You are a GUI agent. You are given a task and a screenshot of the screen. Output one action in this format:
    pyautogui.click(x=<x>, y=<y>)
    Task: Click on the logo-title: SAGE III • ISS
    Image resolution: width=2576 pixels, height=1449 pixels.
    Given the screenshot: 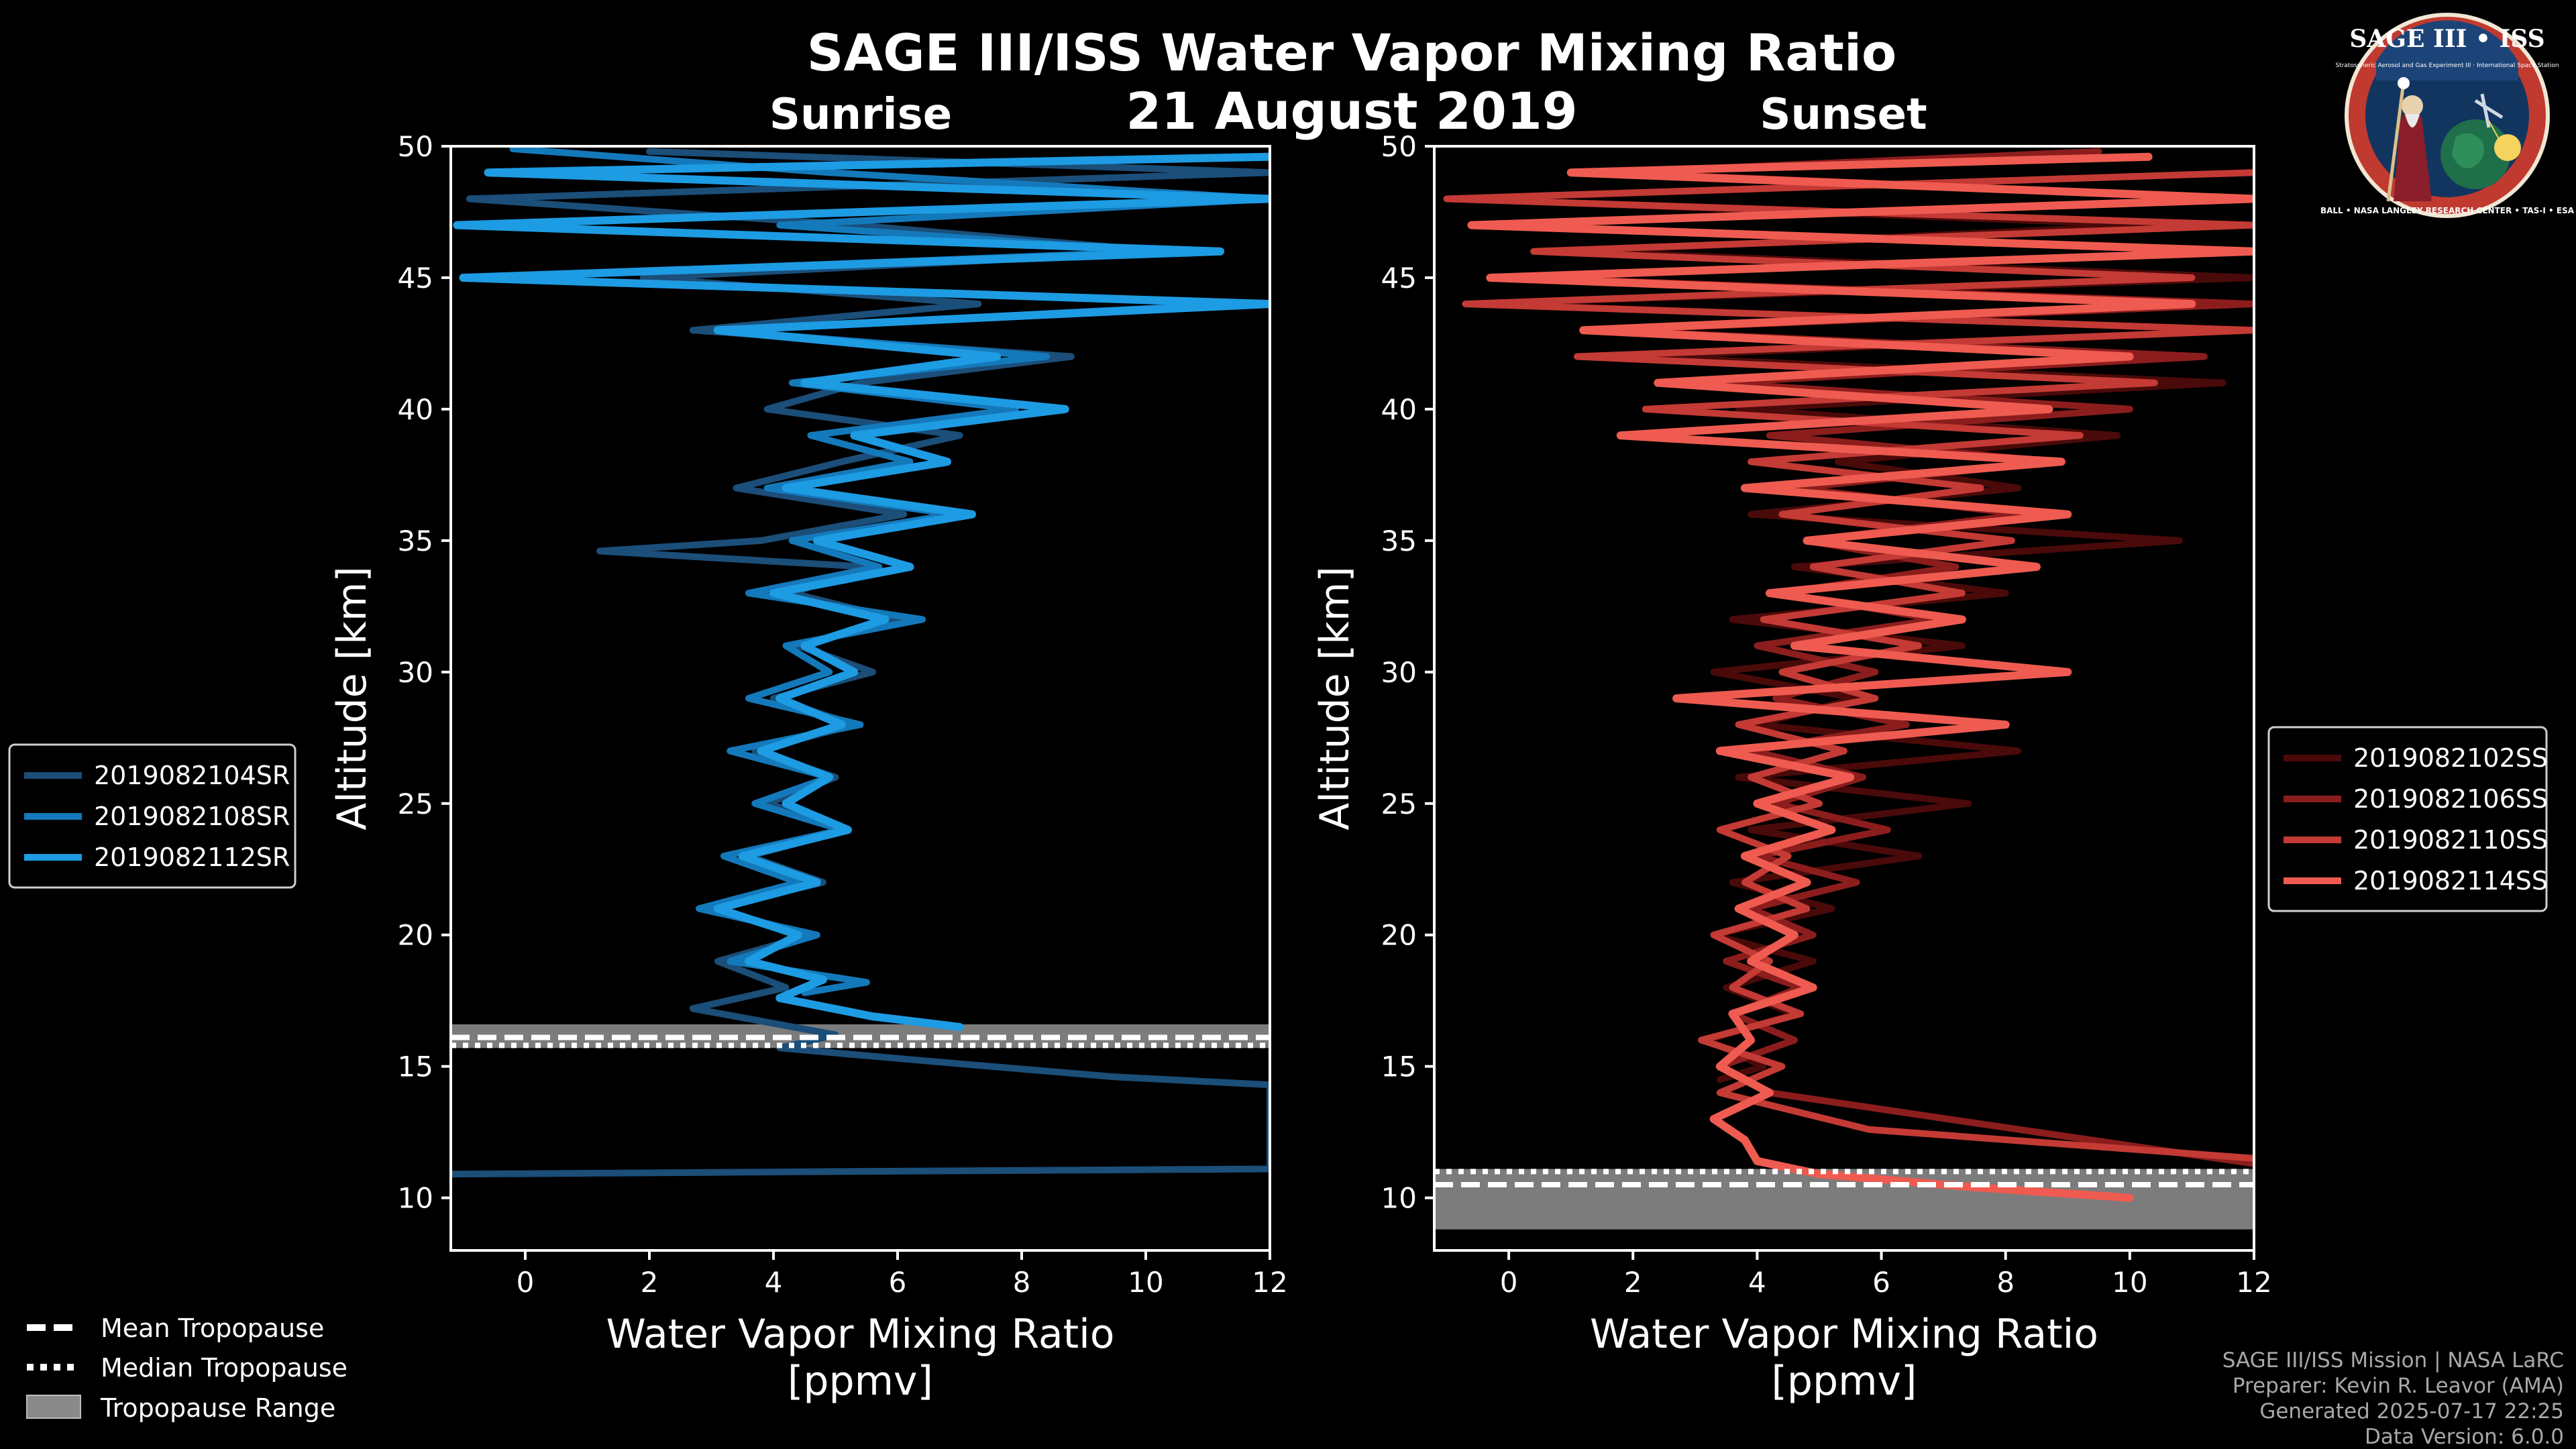 What is the action you would take?
    pyautogui.click(x=2446, y=39)
    